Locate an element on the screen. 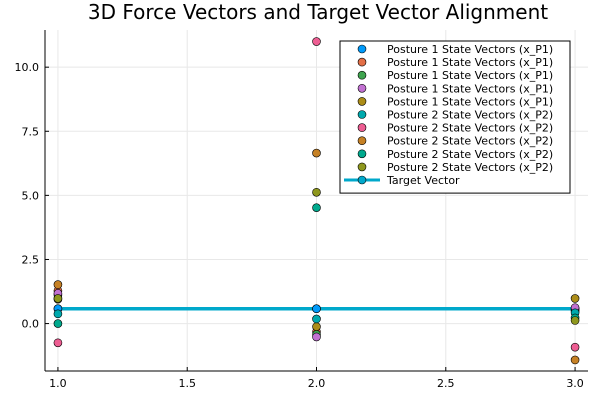 This screenshot has width=600, height=404. y-tick-label: 7.5 is located at coordinates (31, 131).